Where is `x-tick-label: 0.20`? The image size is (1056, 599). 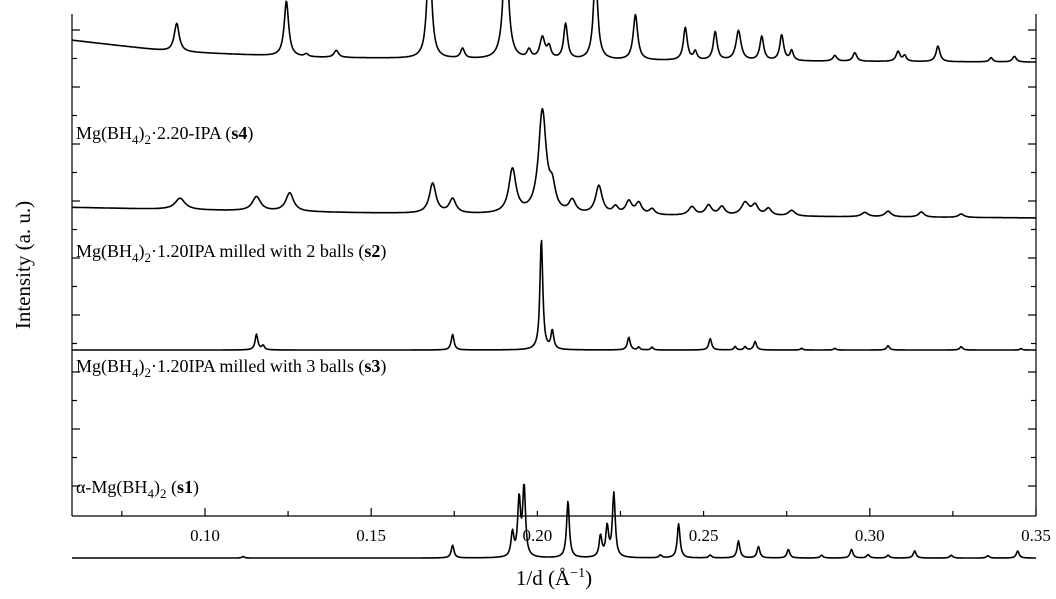
x-tick-label: 0.20 is located at coordinates (538, 535).